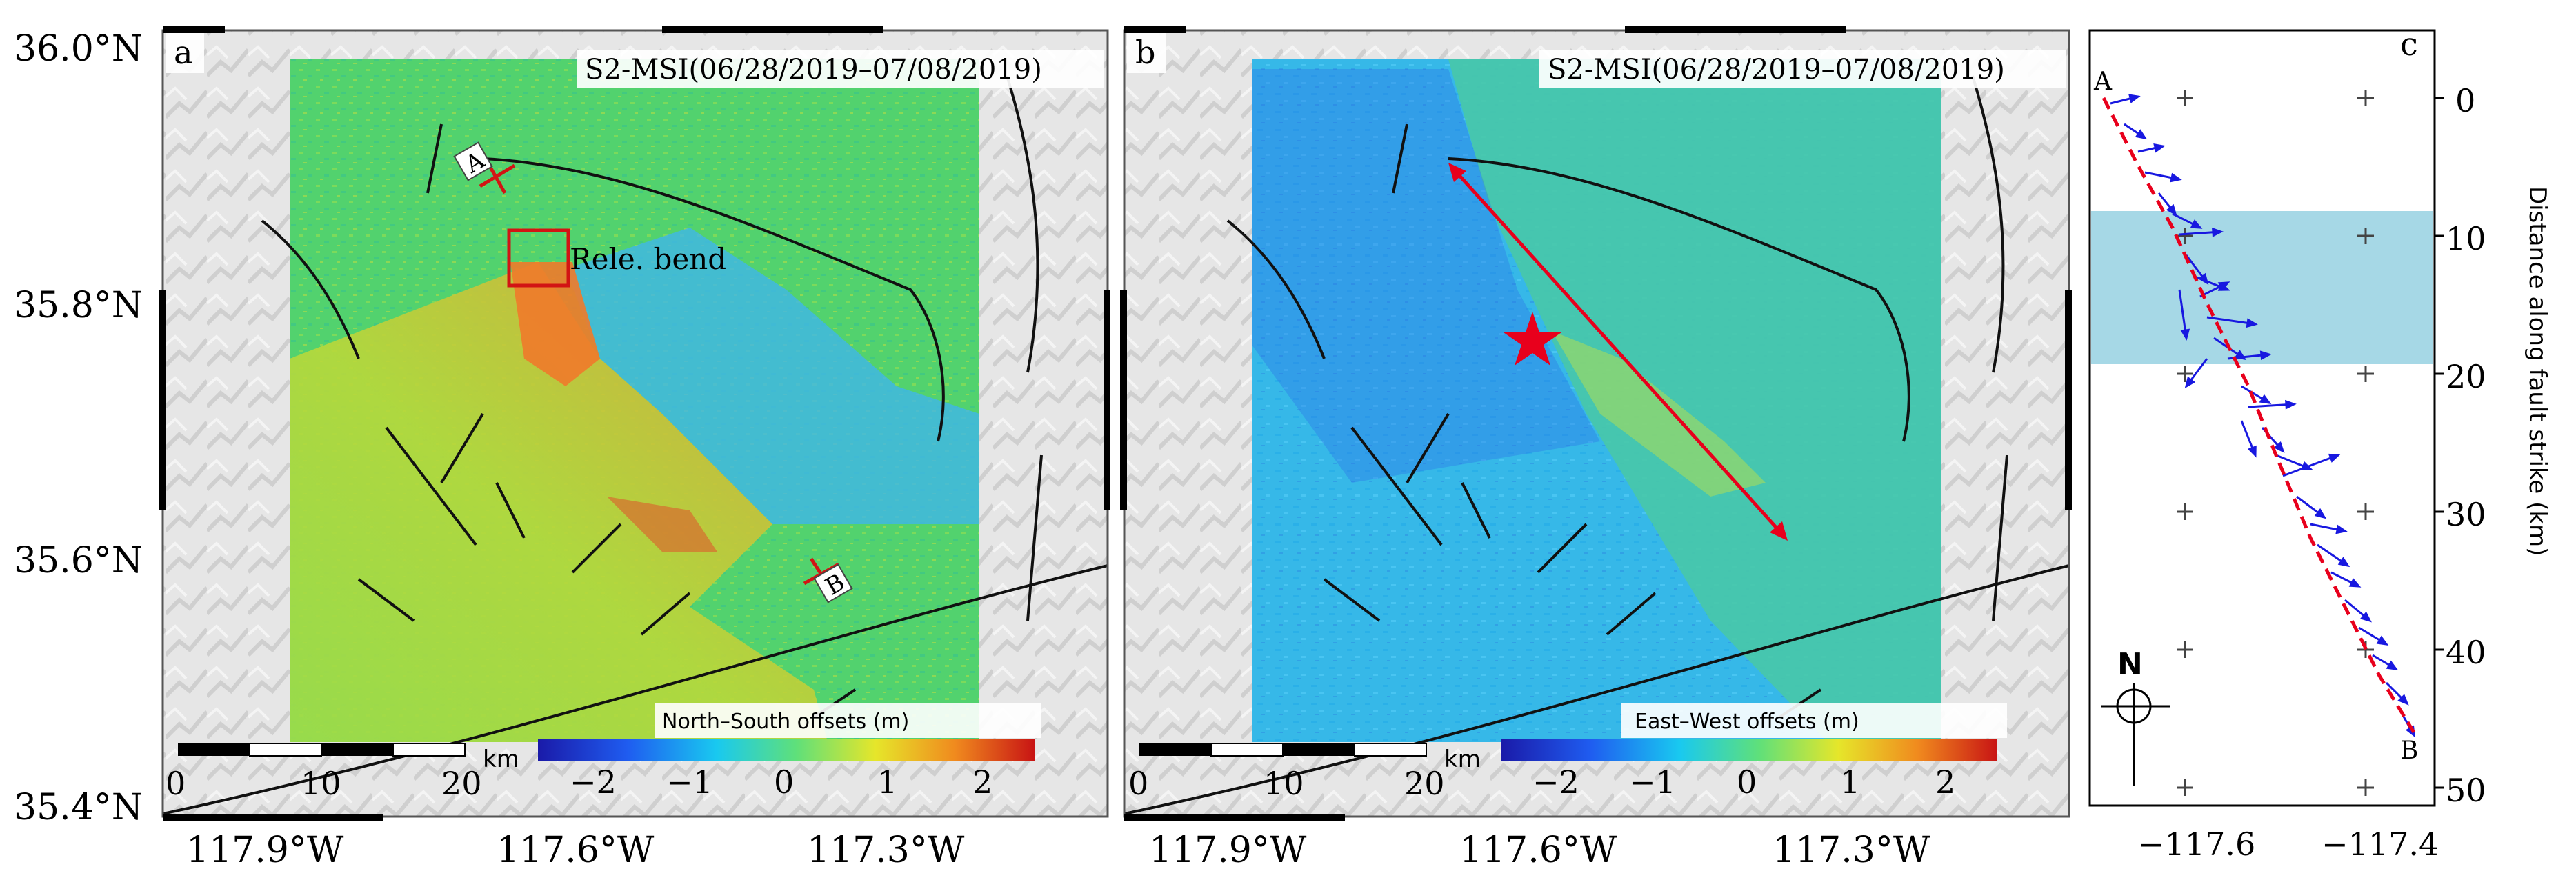 This screenshot has height=880, width=2576. I want to click on fault-trace-c, so click(2258, 416).